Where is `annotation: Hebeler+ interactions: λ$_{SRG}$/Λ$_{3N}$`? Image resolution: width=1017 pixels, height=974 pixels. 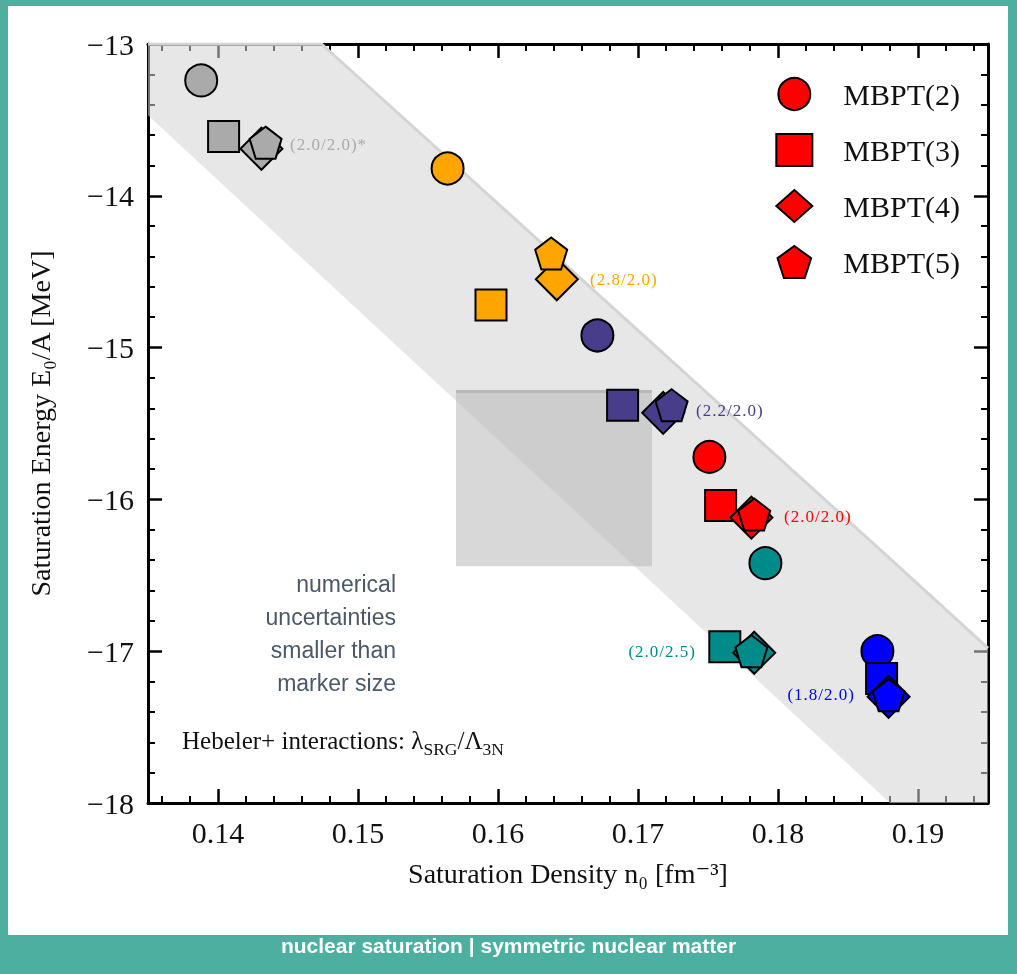
annotation: Hebeler+ interactions: λ$_{SRG}$/Λ$_{3N}$ is located at coordinates (343, 743).